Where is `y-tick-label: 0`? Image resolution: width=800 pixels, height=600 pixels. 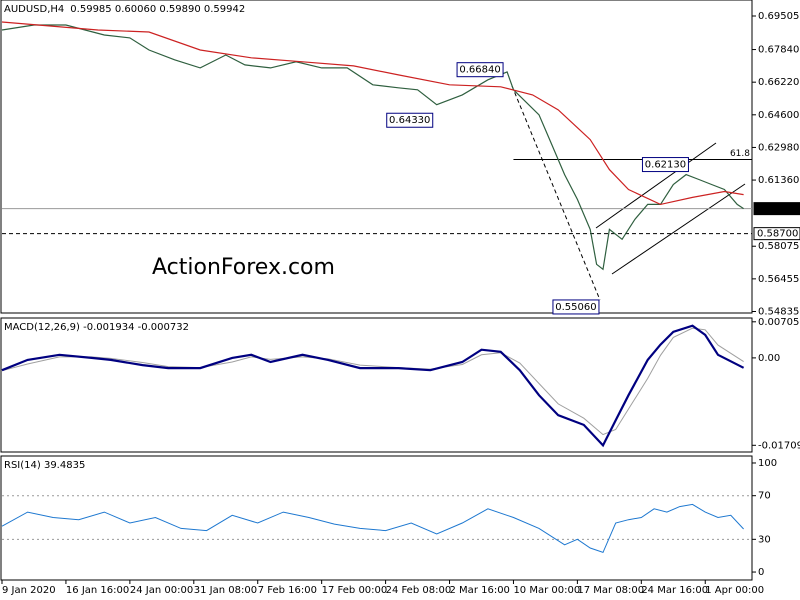
y-tick-label: 0 is located at coordinates (761, 572).